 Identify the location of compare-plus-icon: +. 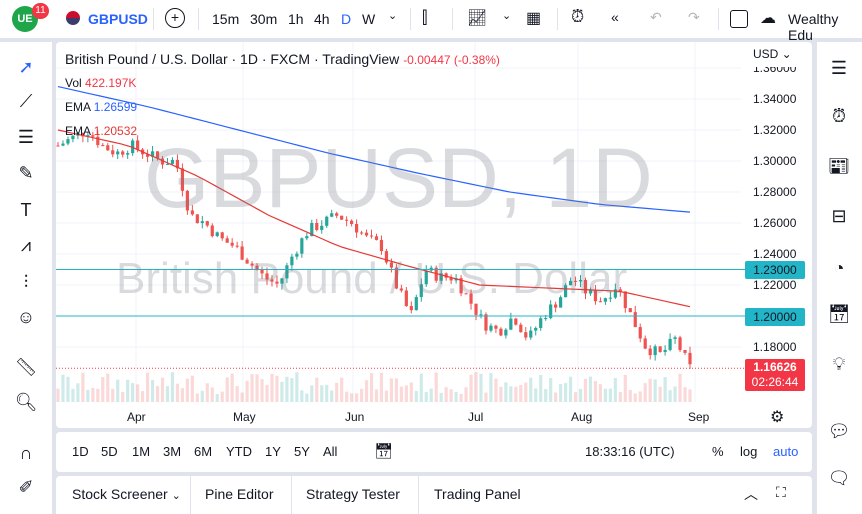
(175, 18).